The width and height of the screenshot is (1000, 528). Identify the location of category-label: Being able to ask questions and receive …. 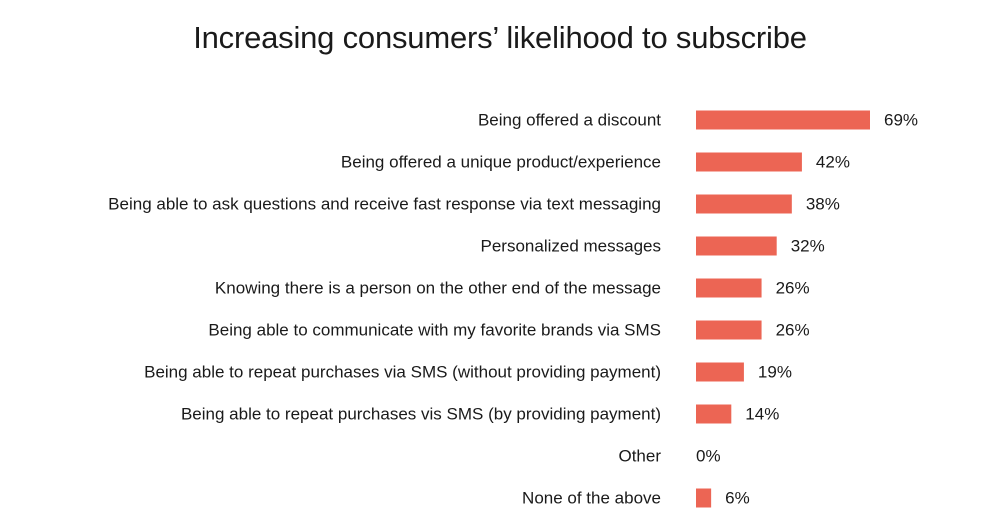
(384, 204).